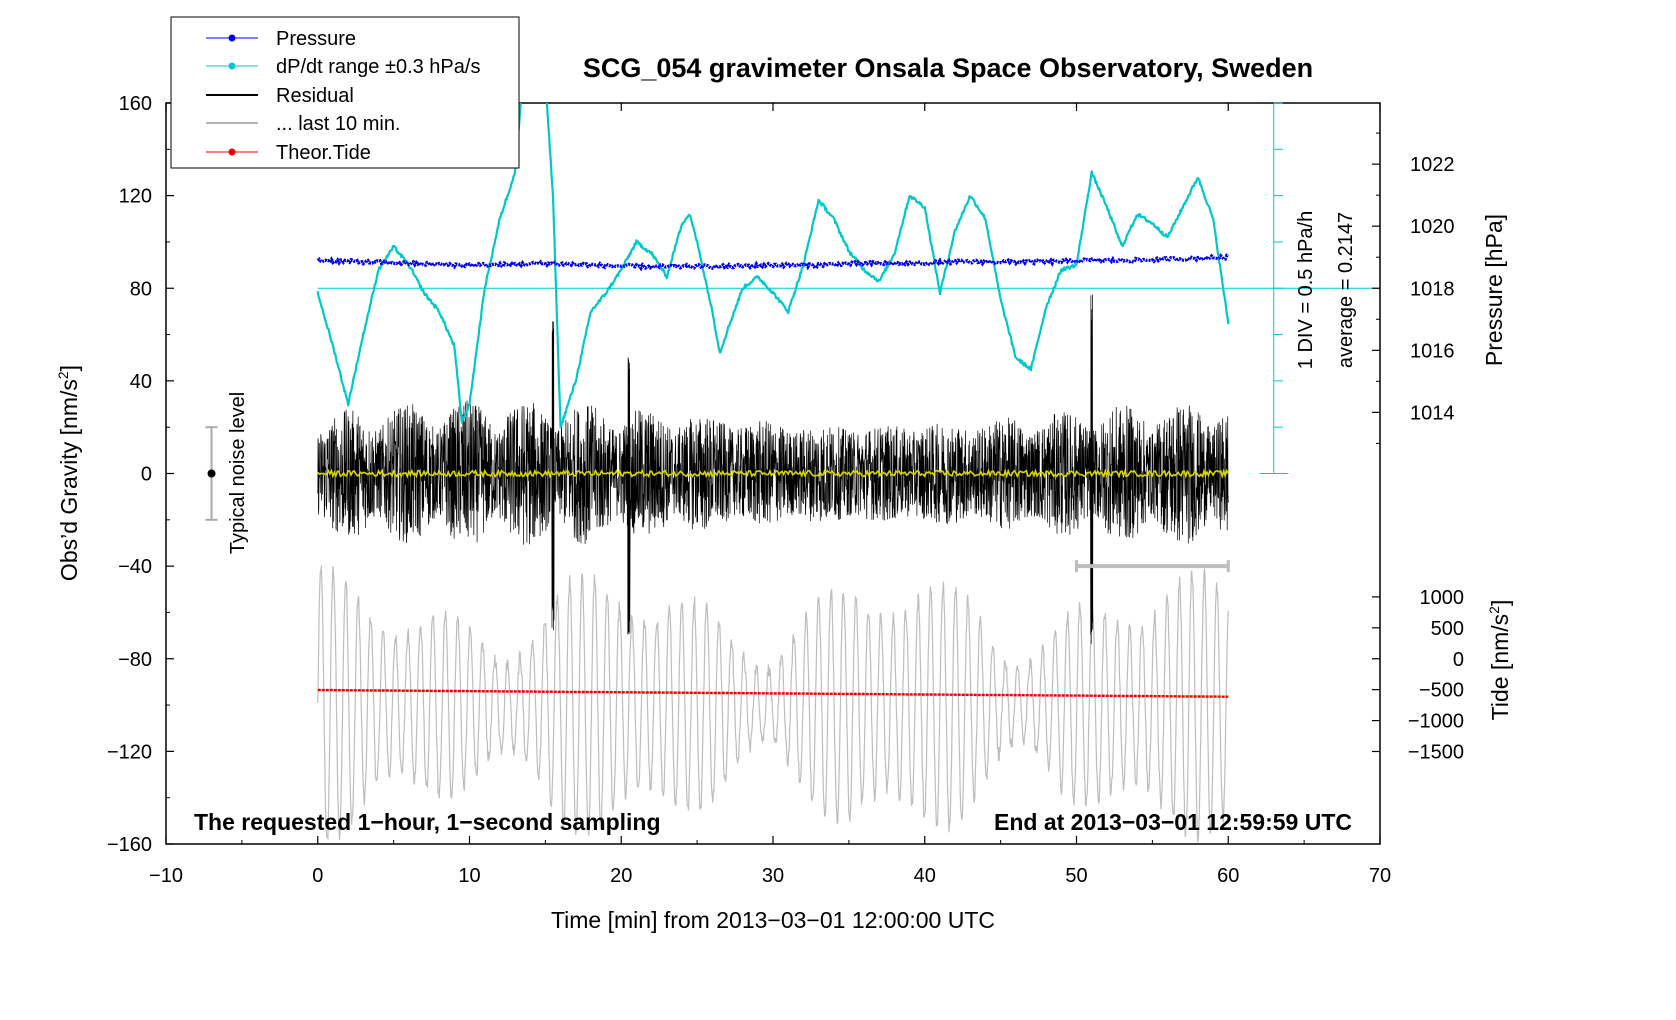 The height and width of the screenshot is (1020, 1676). I want to click on legend-item-last10: ... last 10 min., so click(303, 124).